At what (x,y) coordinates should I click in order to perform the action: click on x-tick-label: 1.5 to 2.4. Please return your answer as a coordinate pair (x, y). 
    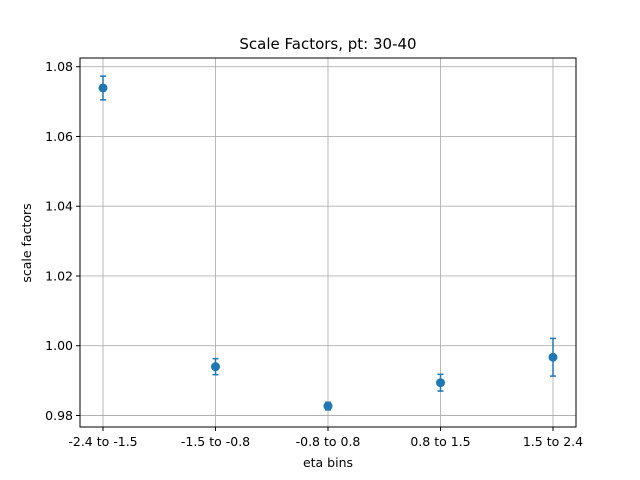
    Looking at the image, I should click on (553, 441).